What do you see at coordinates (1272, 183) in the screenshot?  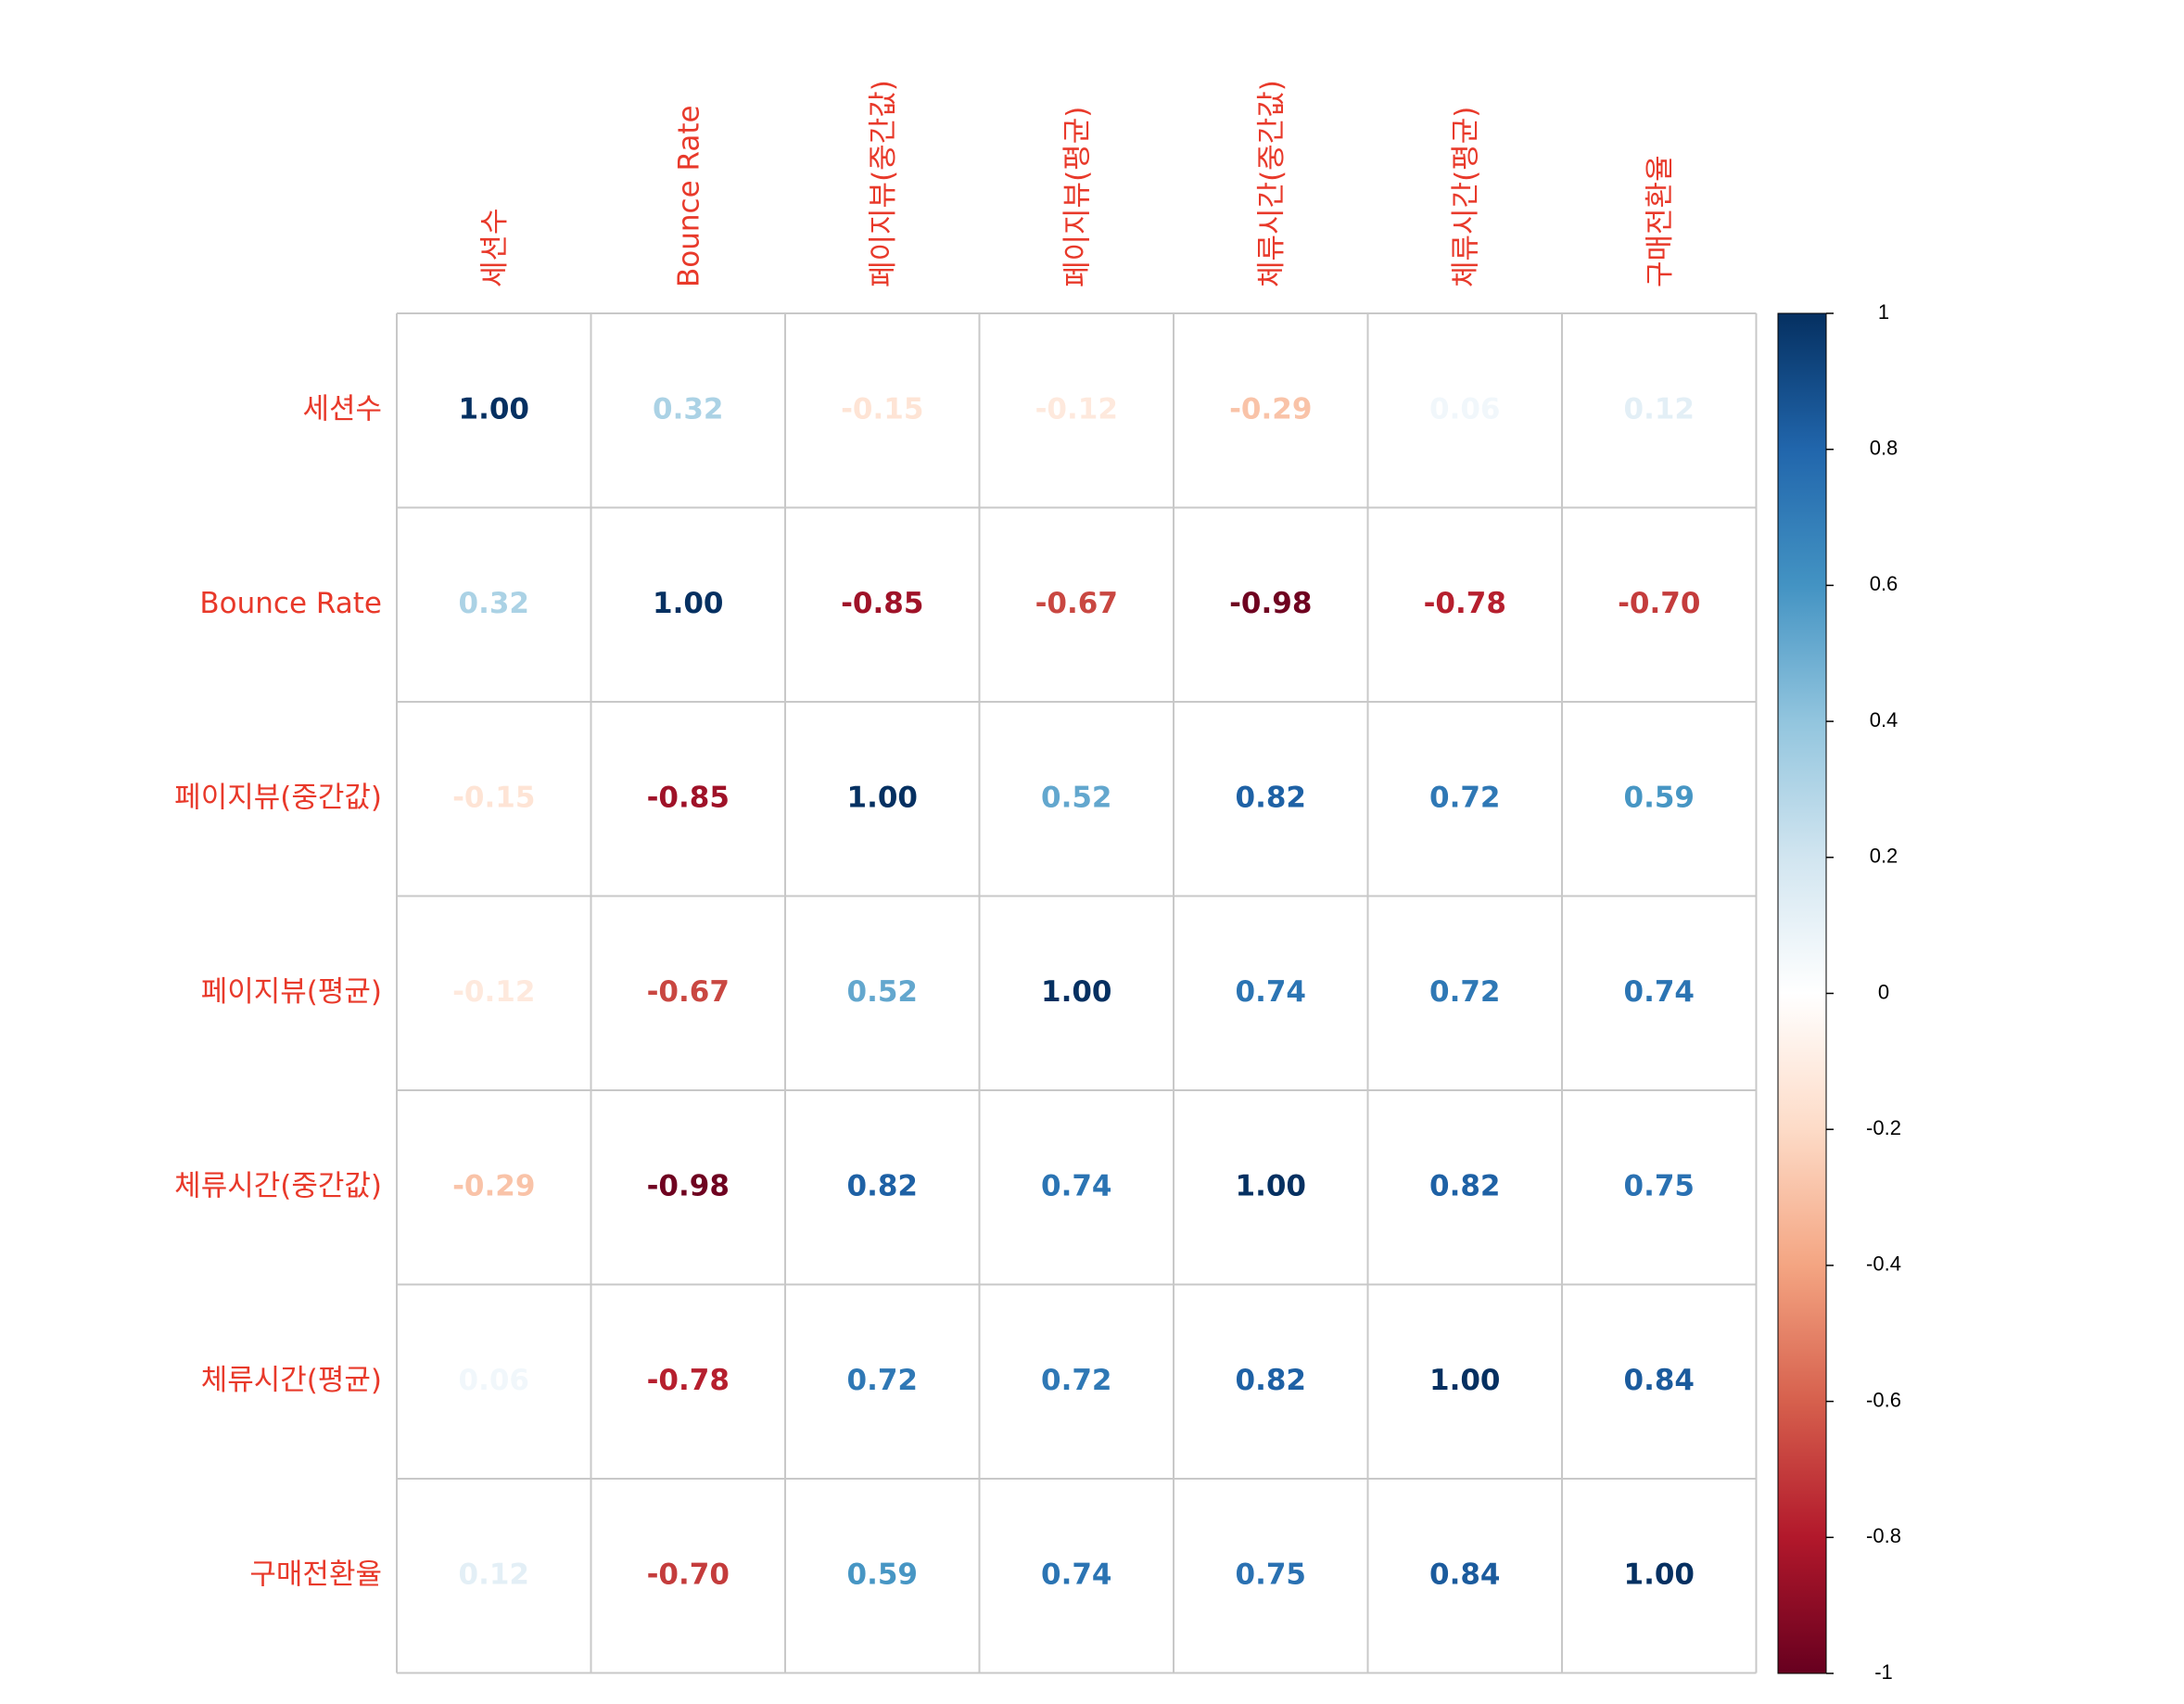 I see `column-label: 체류시간(중간값)` at bounding box center [1272, 183].